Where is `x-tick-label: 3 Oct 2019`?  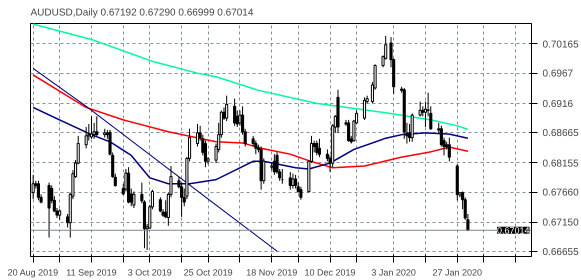
x-tick-label: 3 Oct 2019 is located at coordinates (150, 273).